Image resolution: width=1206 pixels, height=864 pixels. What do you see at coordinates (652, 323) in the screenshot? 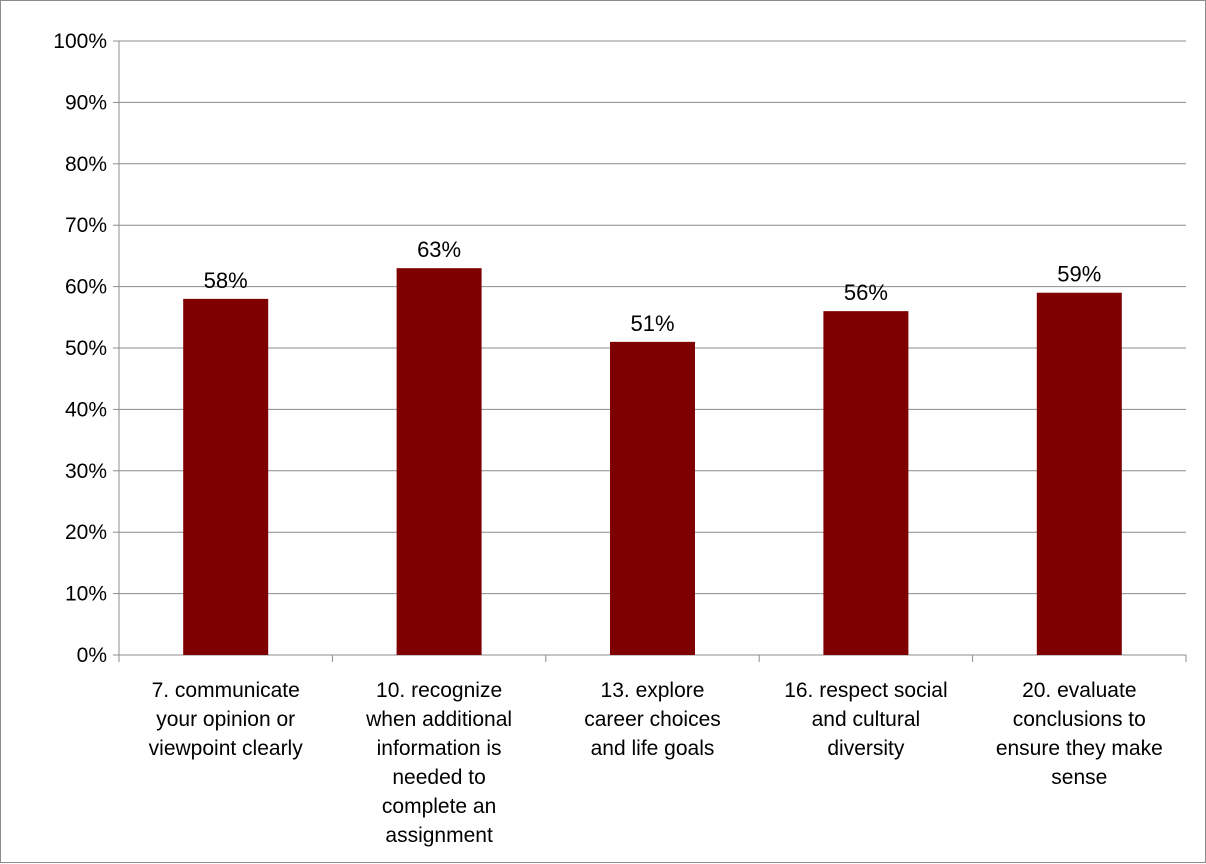
I see `data-label: 51%` at bounding box center [652, 323].